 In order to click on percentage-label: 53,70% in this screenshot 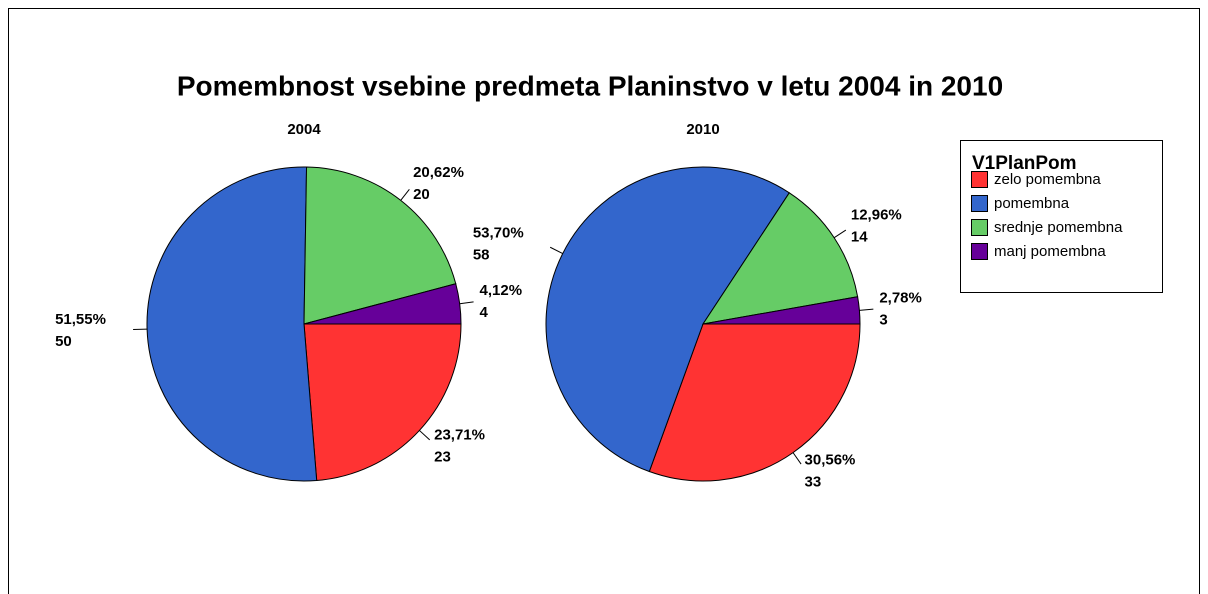, I will do `click(498, 233)`.